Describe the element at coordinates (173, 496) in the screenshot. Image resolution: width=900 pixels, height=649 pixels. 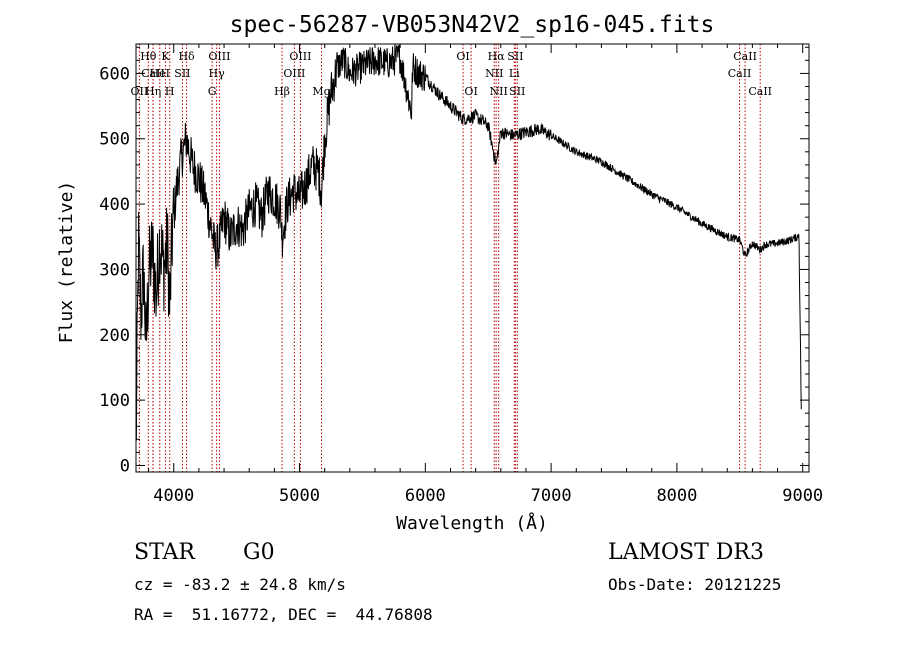
I see `x-tick-label: 4000` at that location.